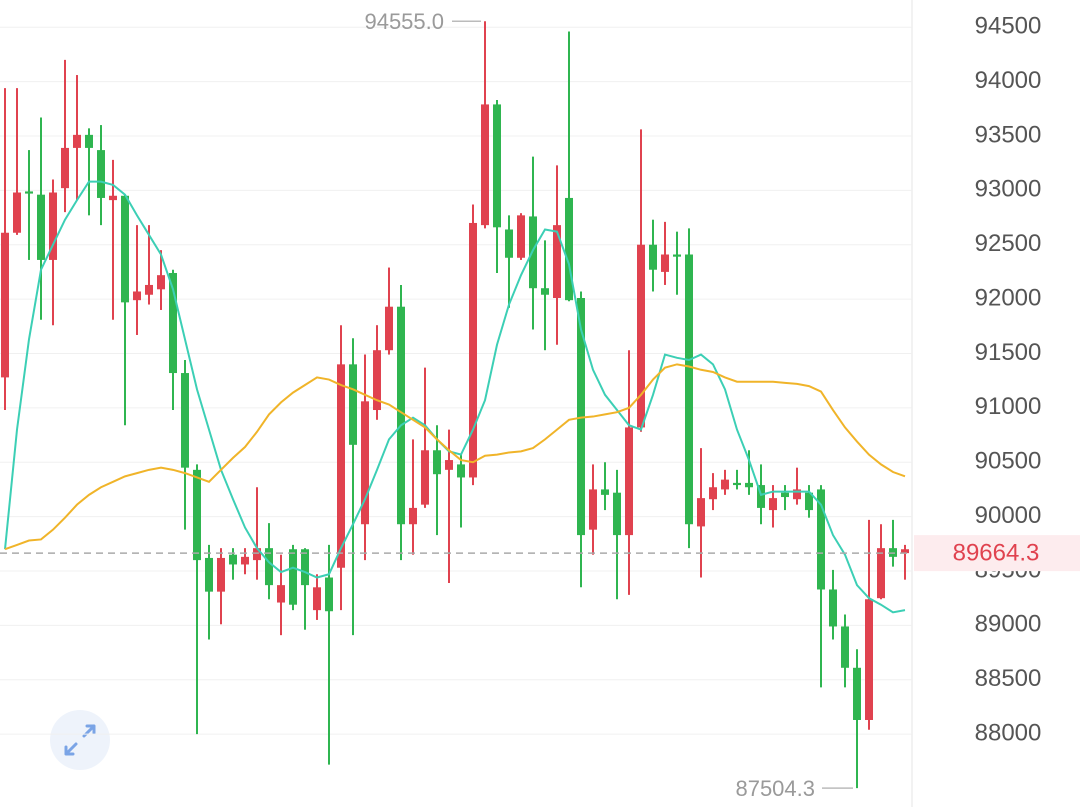 This screenshot has height=807, width=1080. I want to click on min-label: 87504.3, so click(775, 788).